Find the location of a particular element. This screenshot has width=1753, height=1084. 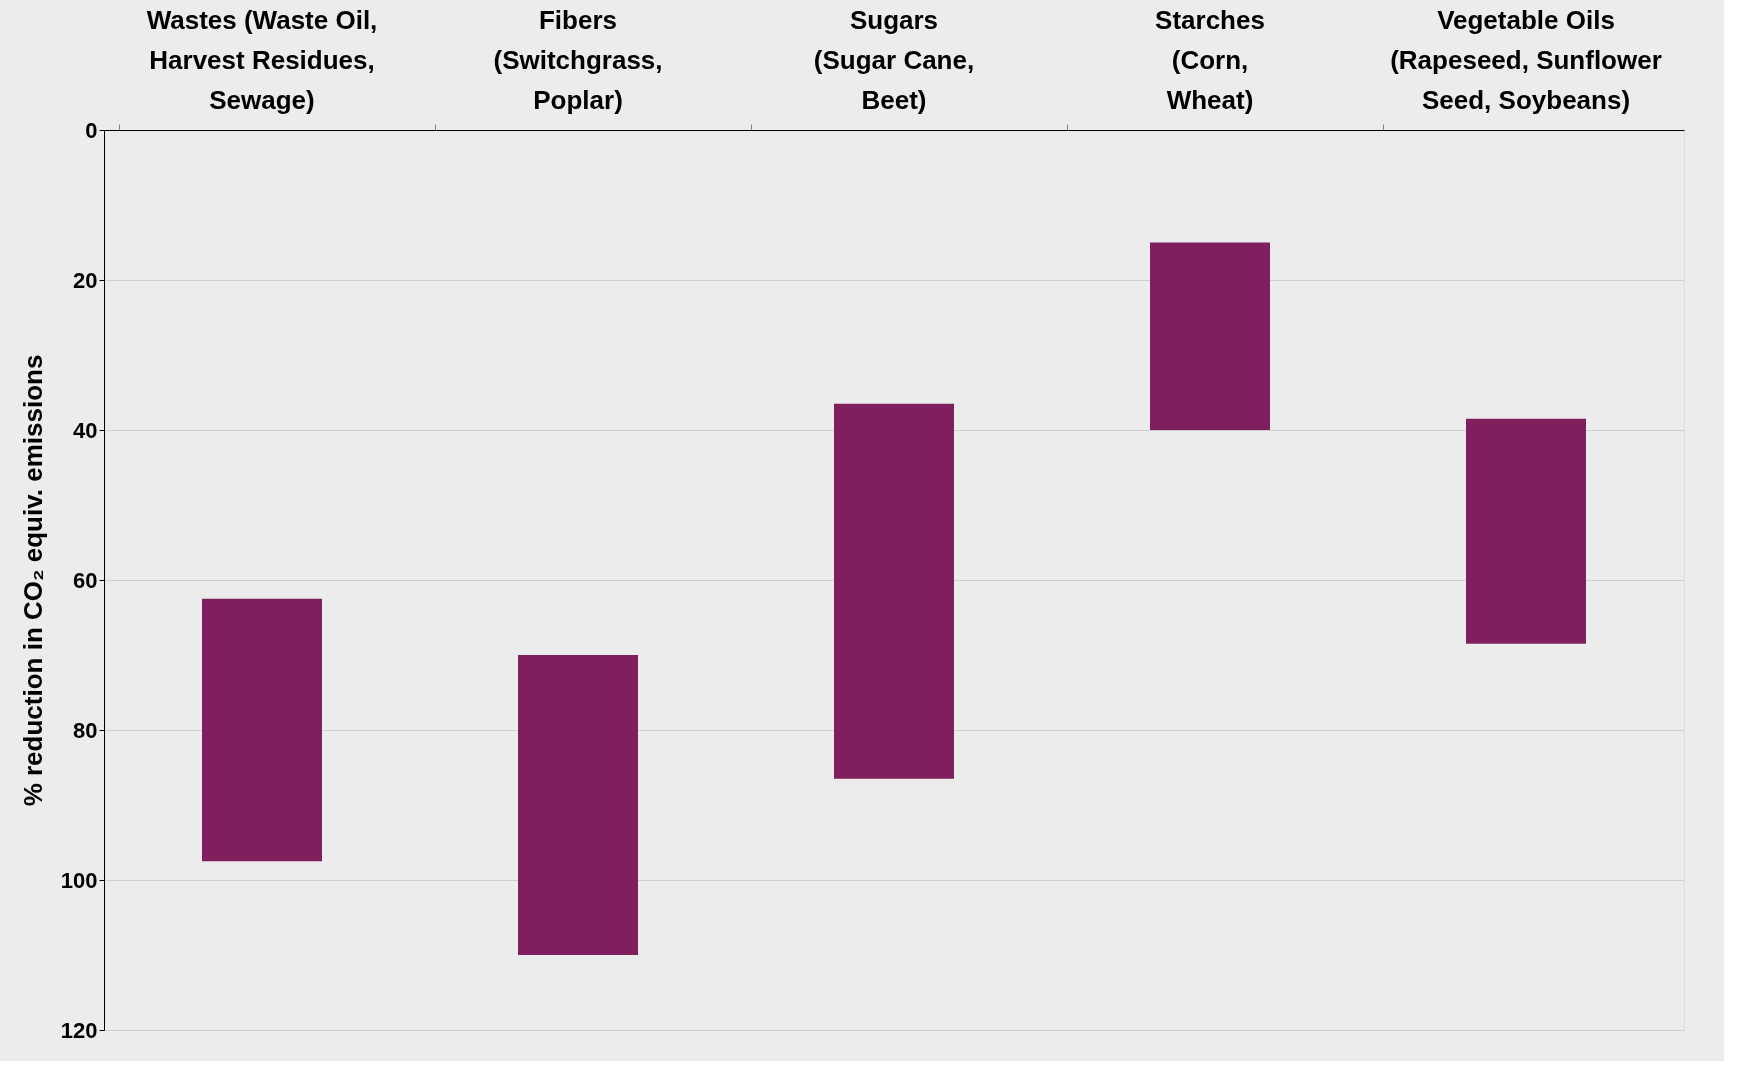

y-tick-label: 60 is located at coordinates (85, 580).